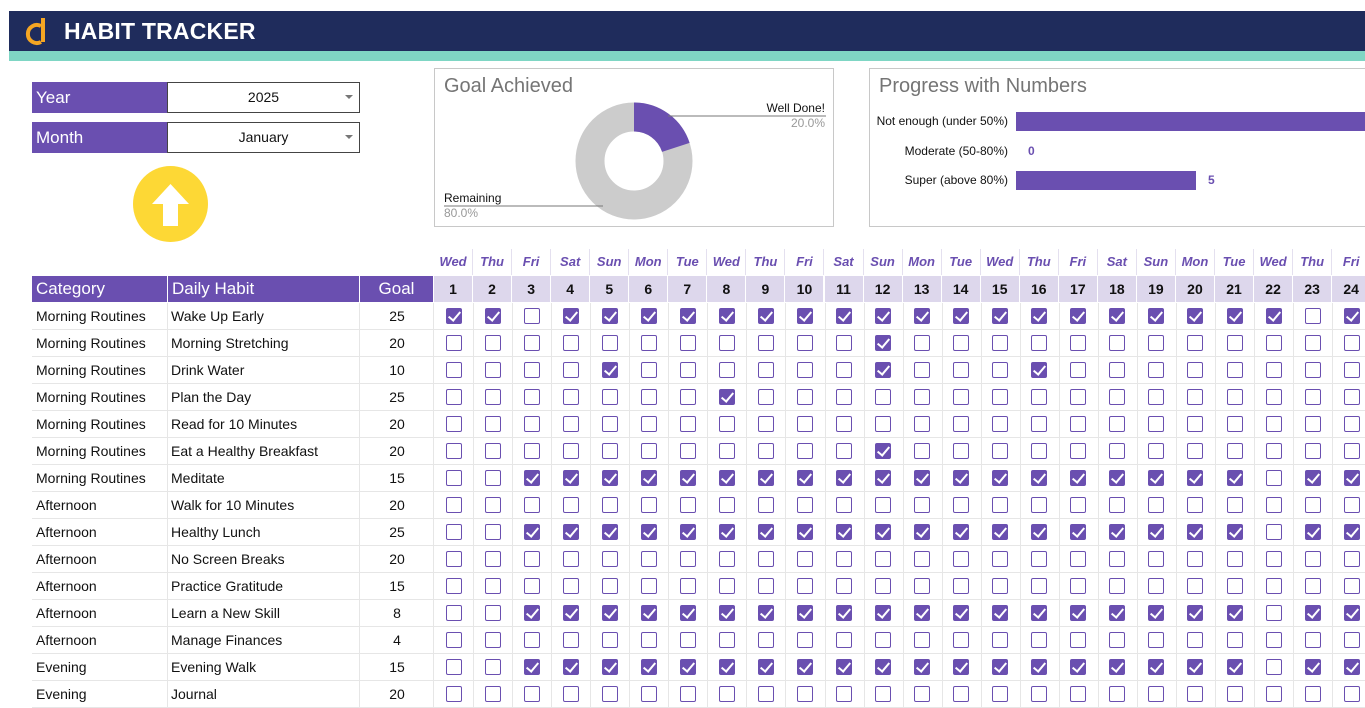 The image size is (1365, 708). Describe the element at coordinates (263, 97) in the screenshot. I see `year-dropdown: 2025` at that location.